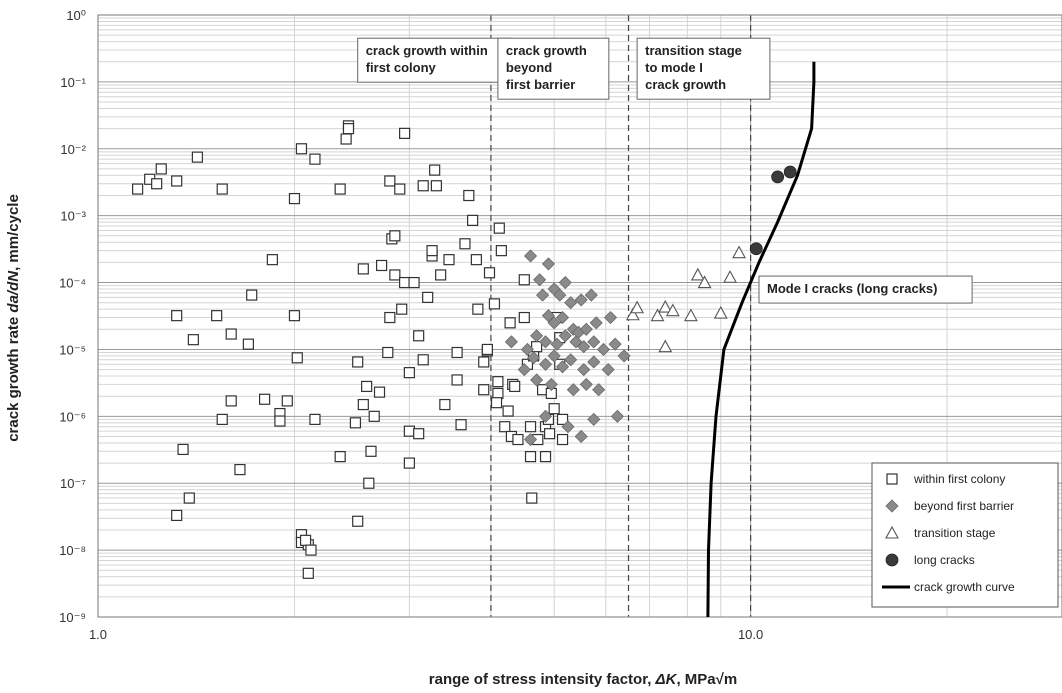  What do you see at coordinates (73, 149) in the screenshot?
I see `y-tick-label: 10⁻²` at bounding box center [73, 149].